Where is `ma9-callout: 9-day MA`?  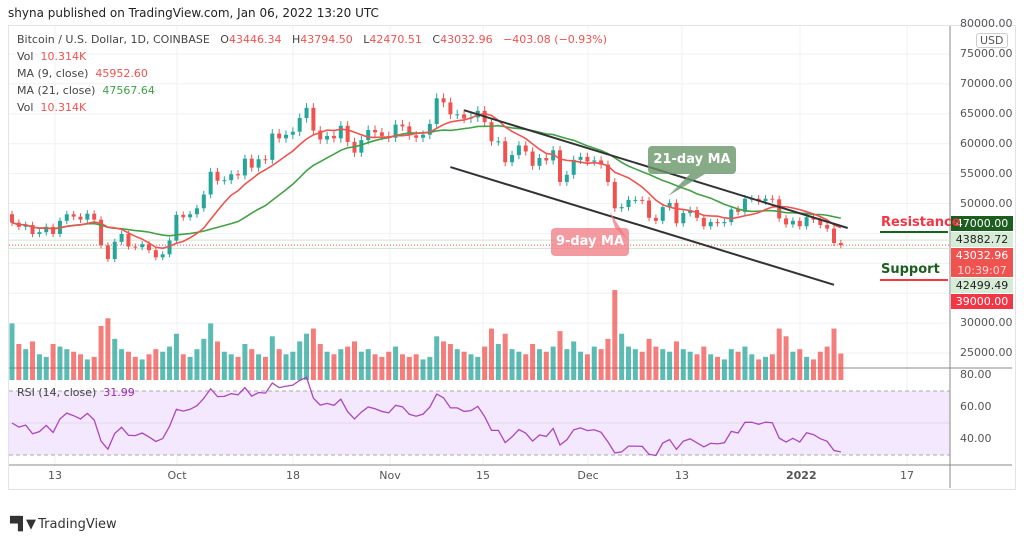 ma9-callout: 9-day MA is located at coordinates (590, 242).